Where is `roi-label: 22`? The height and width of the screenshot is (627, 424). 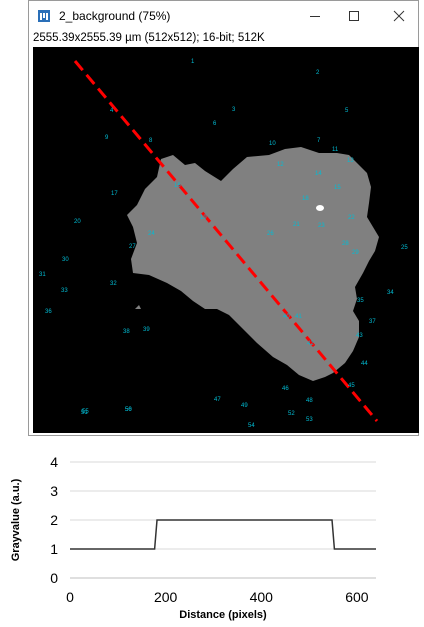
roi-label: 22 is located at coordinates (351, 218).